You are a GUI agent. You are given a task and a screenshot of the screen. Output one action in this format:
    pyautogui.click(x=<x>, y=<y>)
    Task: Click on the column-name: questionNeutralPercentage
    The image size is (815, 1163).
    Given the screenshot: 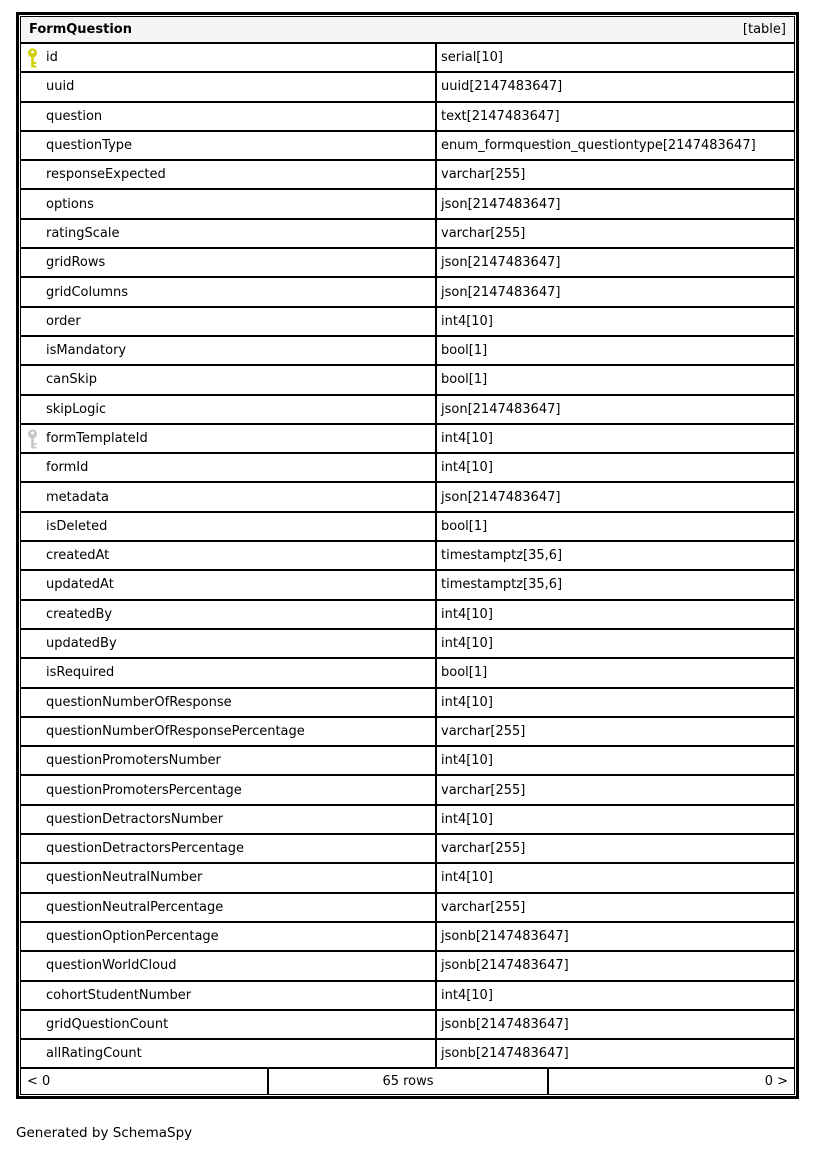 What is the action you would take?
    pyautogui.click(x=135, y=907)
    